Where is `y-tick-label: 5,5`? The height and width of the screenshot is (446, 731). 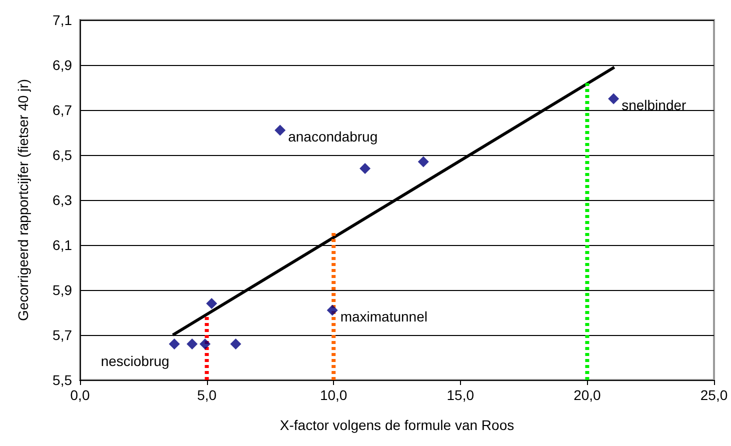 y-tick-label: 5,5 is located at coordinates (62, 380).